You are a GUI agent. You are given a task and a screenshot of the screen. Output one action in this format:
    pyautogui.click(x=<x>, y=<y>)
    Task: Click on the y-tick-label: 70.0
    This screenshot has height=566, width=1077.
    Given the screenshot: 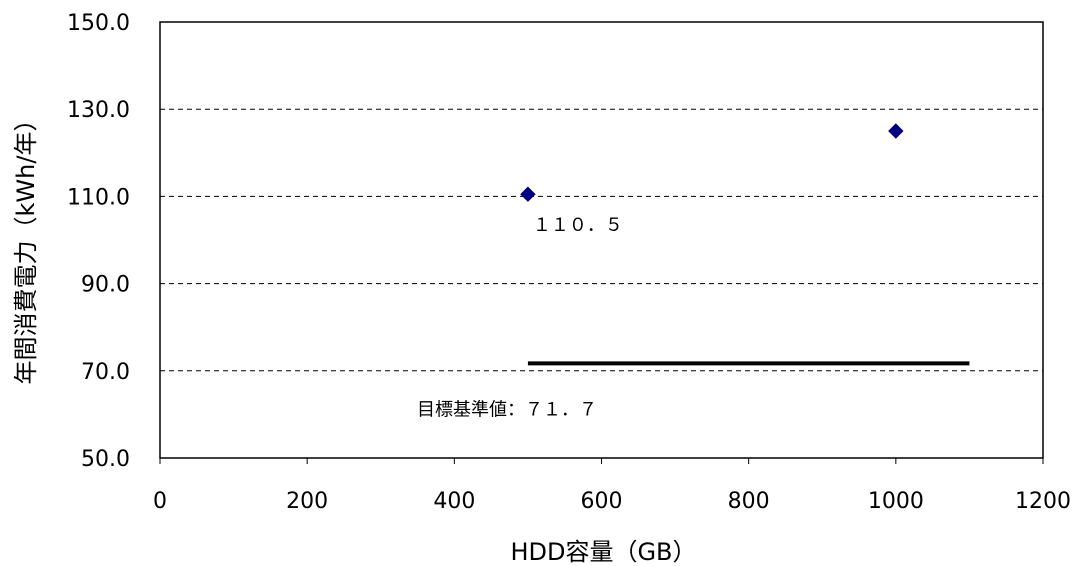 What is the action you would take?
    pyautogui.click(x=105, y=372)
    